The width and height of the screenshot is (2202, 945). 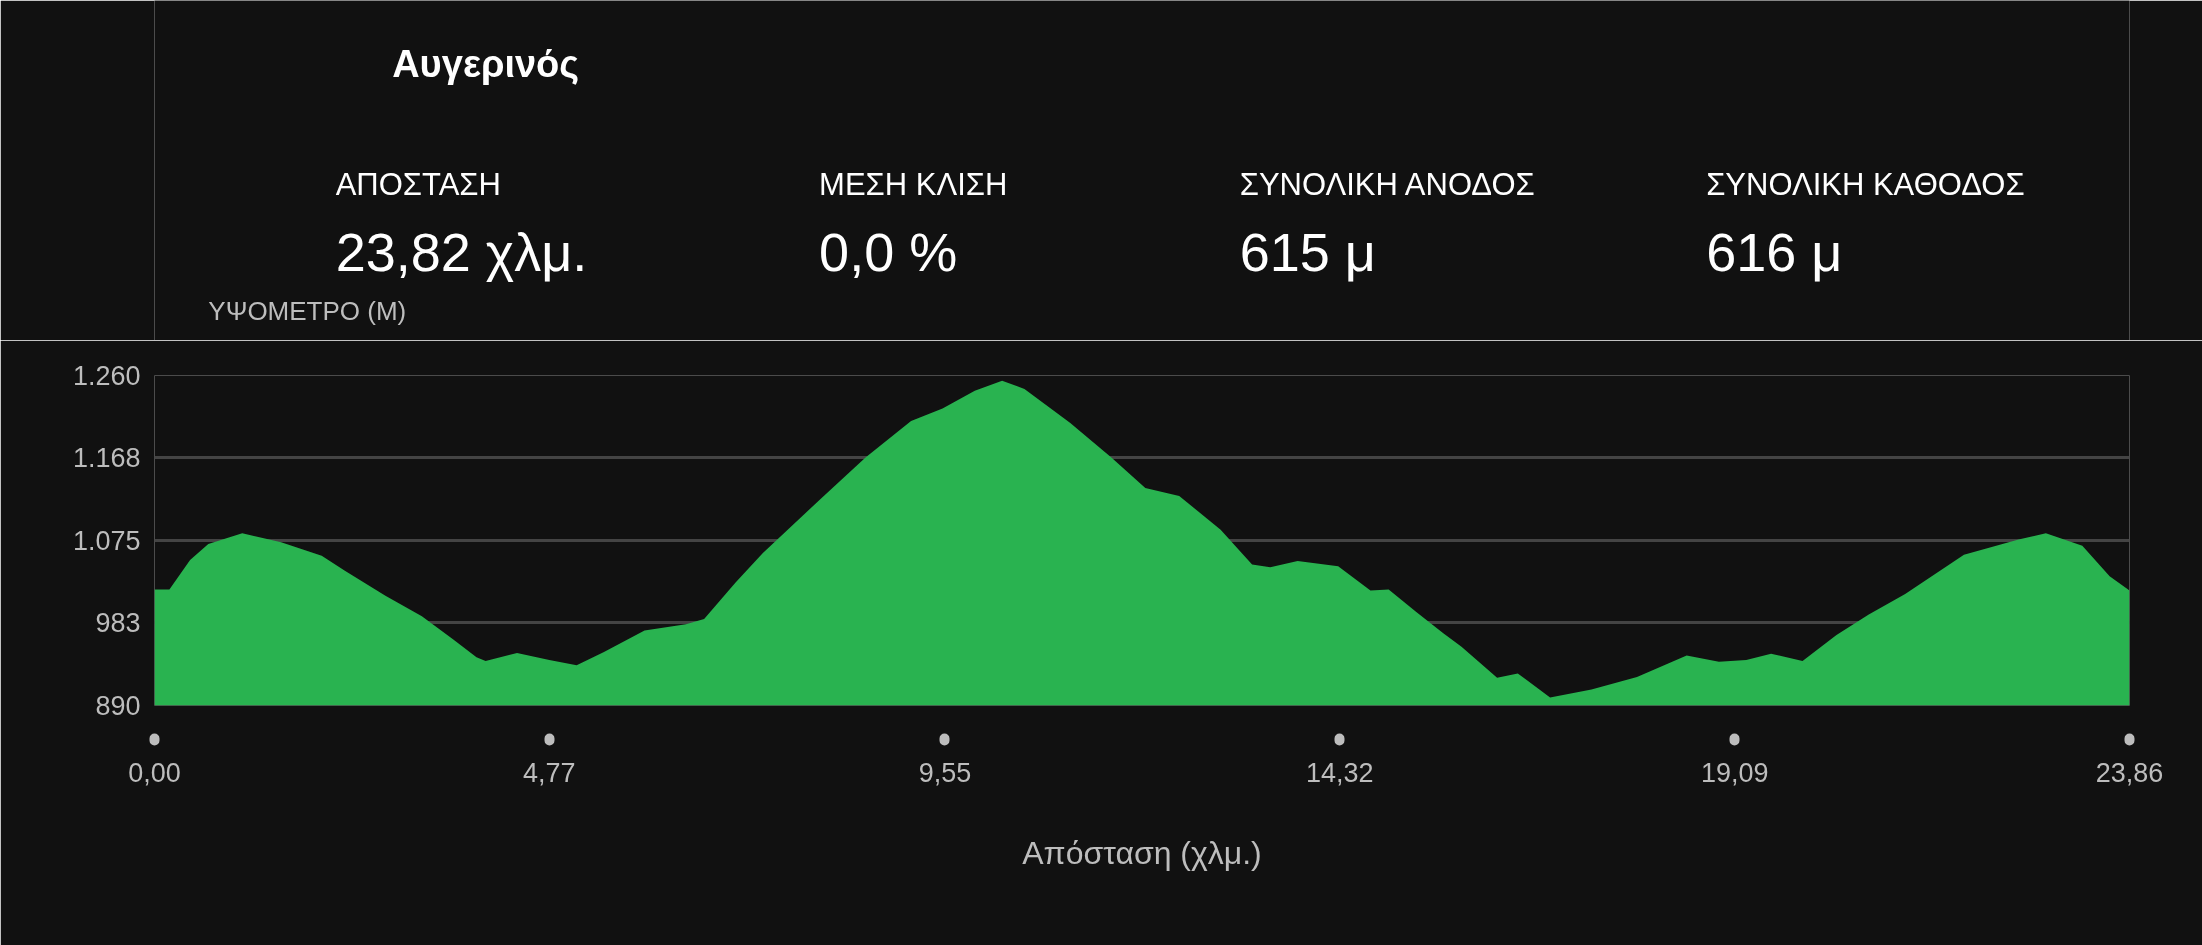 I want to click on x-tick-label: 0,00, so click(x=154, y=772).